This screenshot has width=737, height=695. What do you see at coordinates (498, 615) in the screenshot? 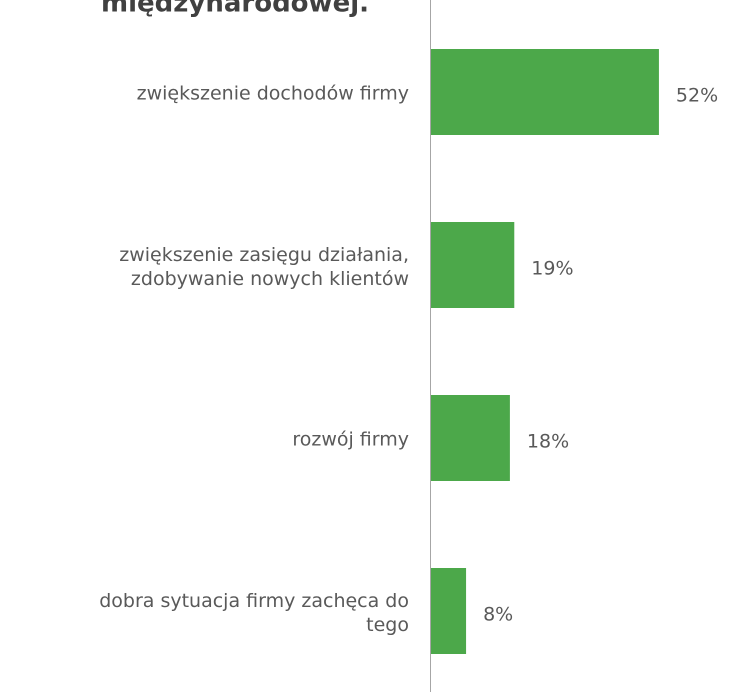
I see `value-label: 8%` at bounding box center [498, 615].